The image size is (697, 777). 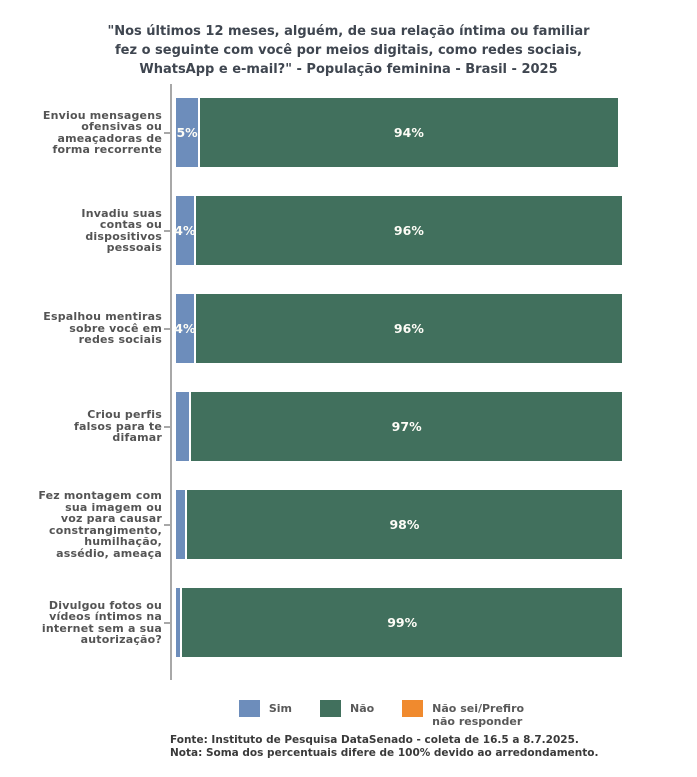 What do you see at coordinates (249, 708) in the screenshot?
I see `legend-swatch-sim` at bounding box center [249, 708].